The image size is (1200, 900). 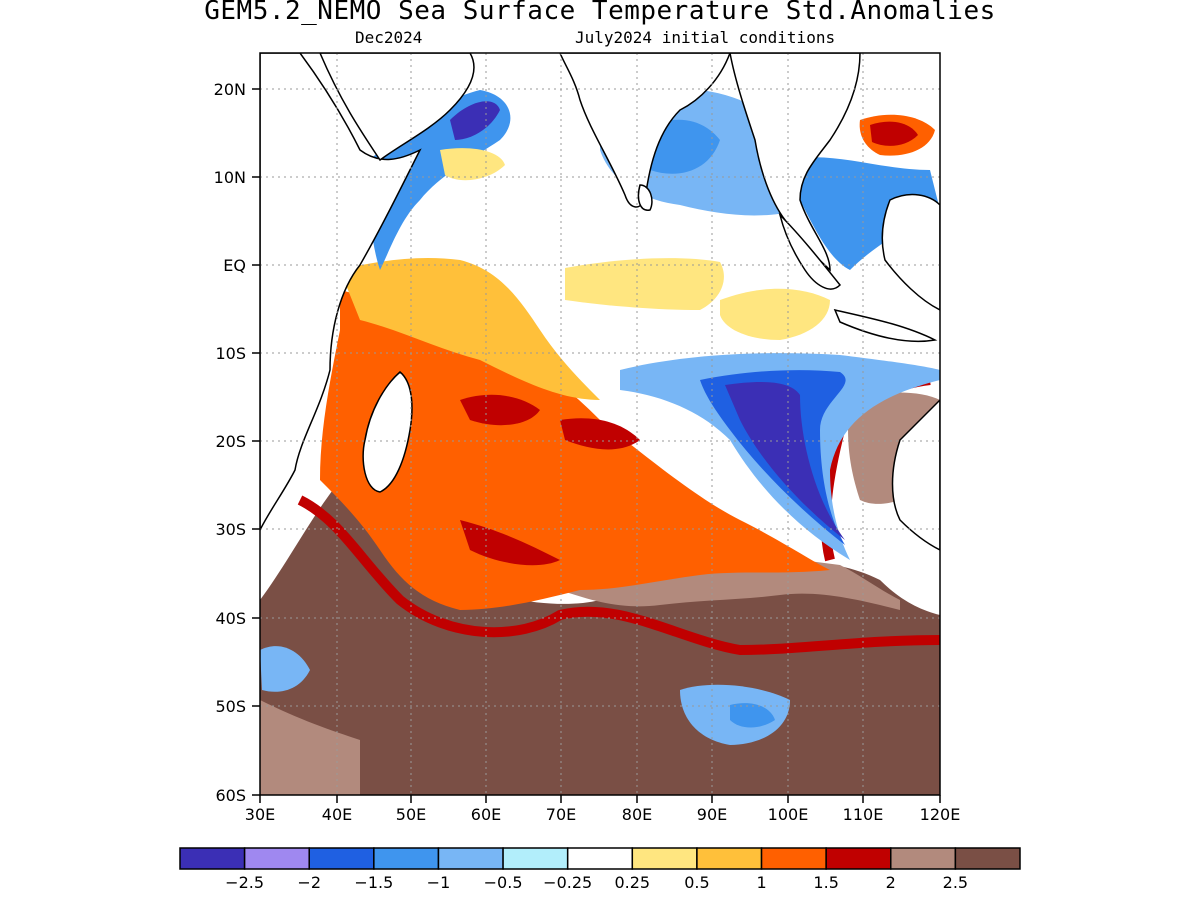 I want to click on colorbar-label: 1, so click(x=761, y=882).